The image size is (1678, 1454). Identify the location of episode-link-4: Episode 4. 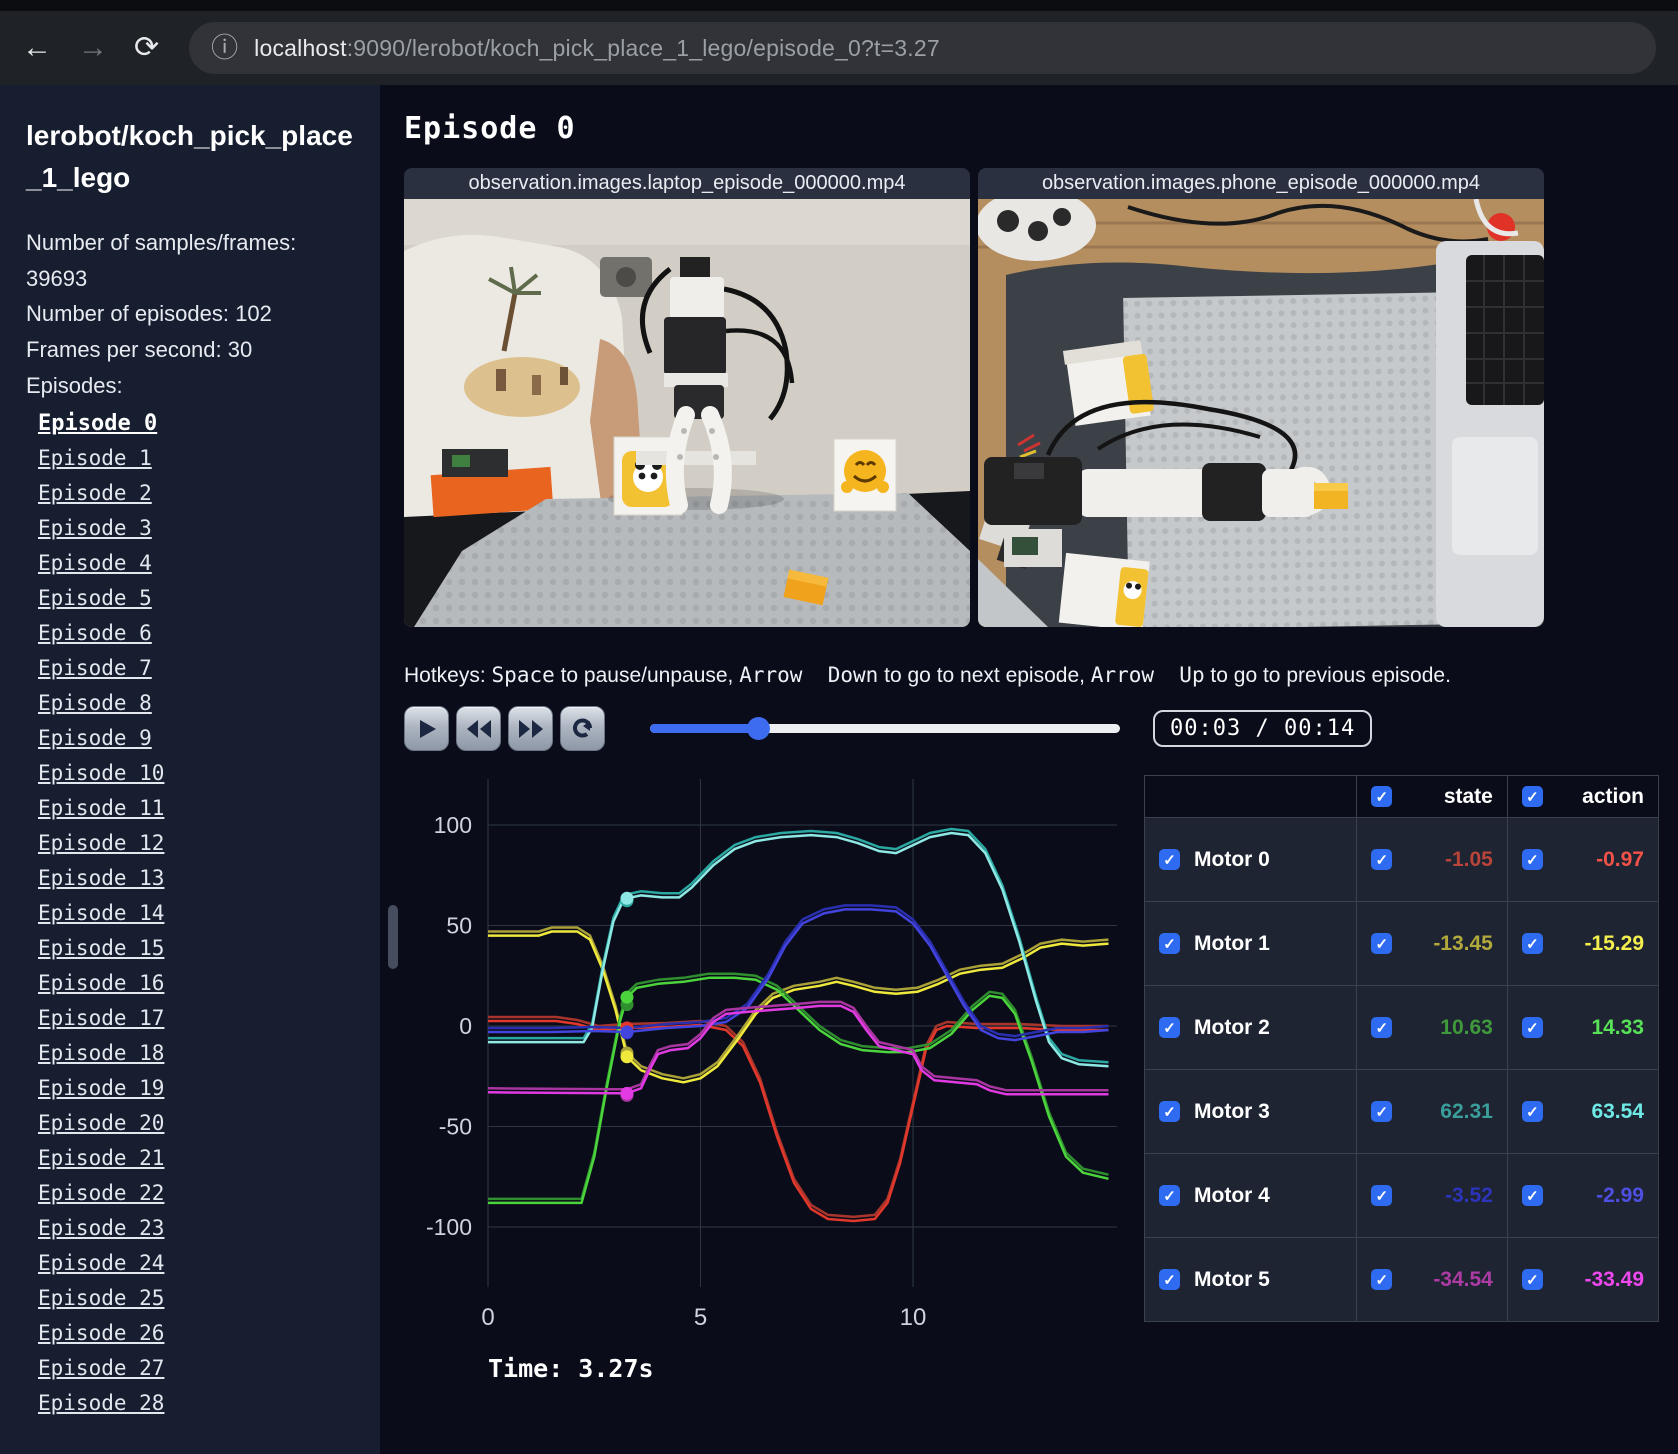
(95, 563).